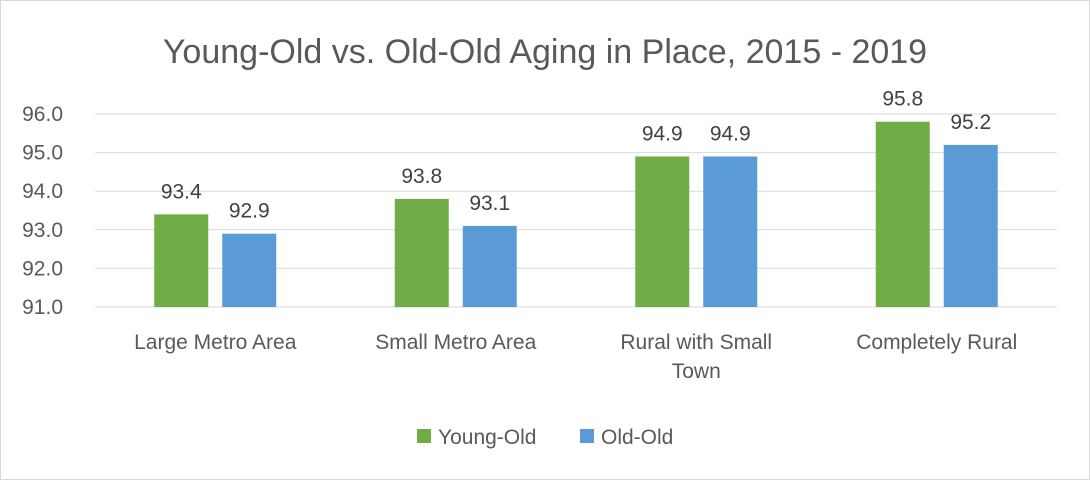 The height and width of the screenshot is (480, 1090). What do you see at coordinates (42, 211) in the screenshot?
I see `y-axis-ticks: 91.0 92.0 93.0 94.0 95.0 96.0` at bounding box center [42, 211].